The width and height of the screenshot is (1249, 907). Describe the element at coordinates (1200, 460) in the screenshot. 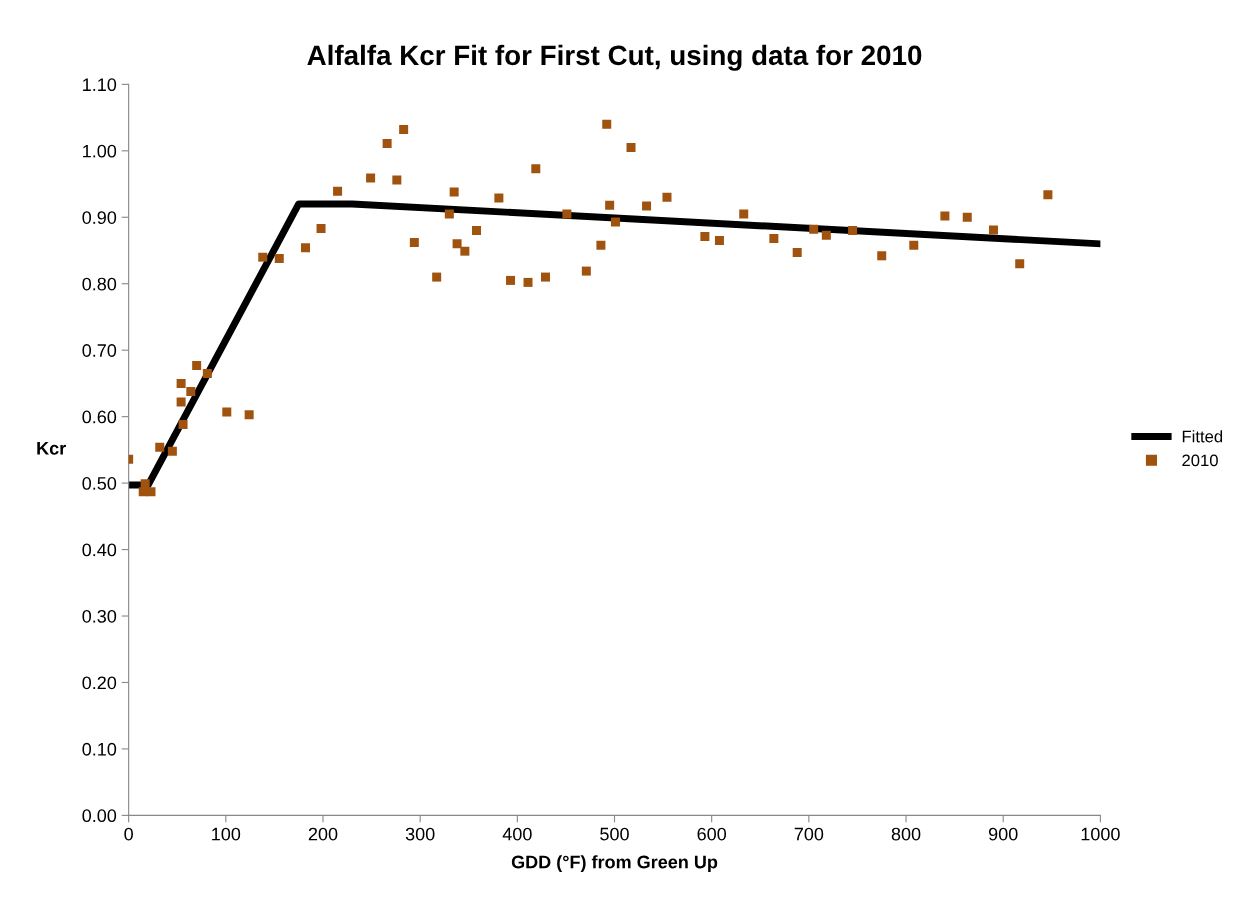

I see `legend-label: 2010` at that location.